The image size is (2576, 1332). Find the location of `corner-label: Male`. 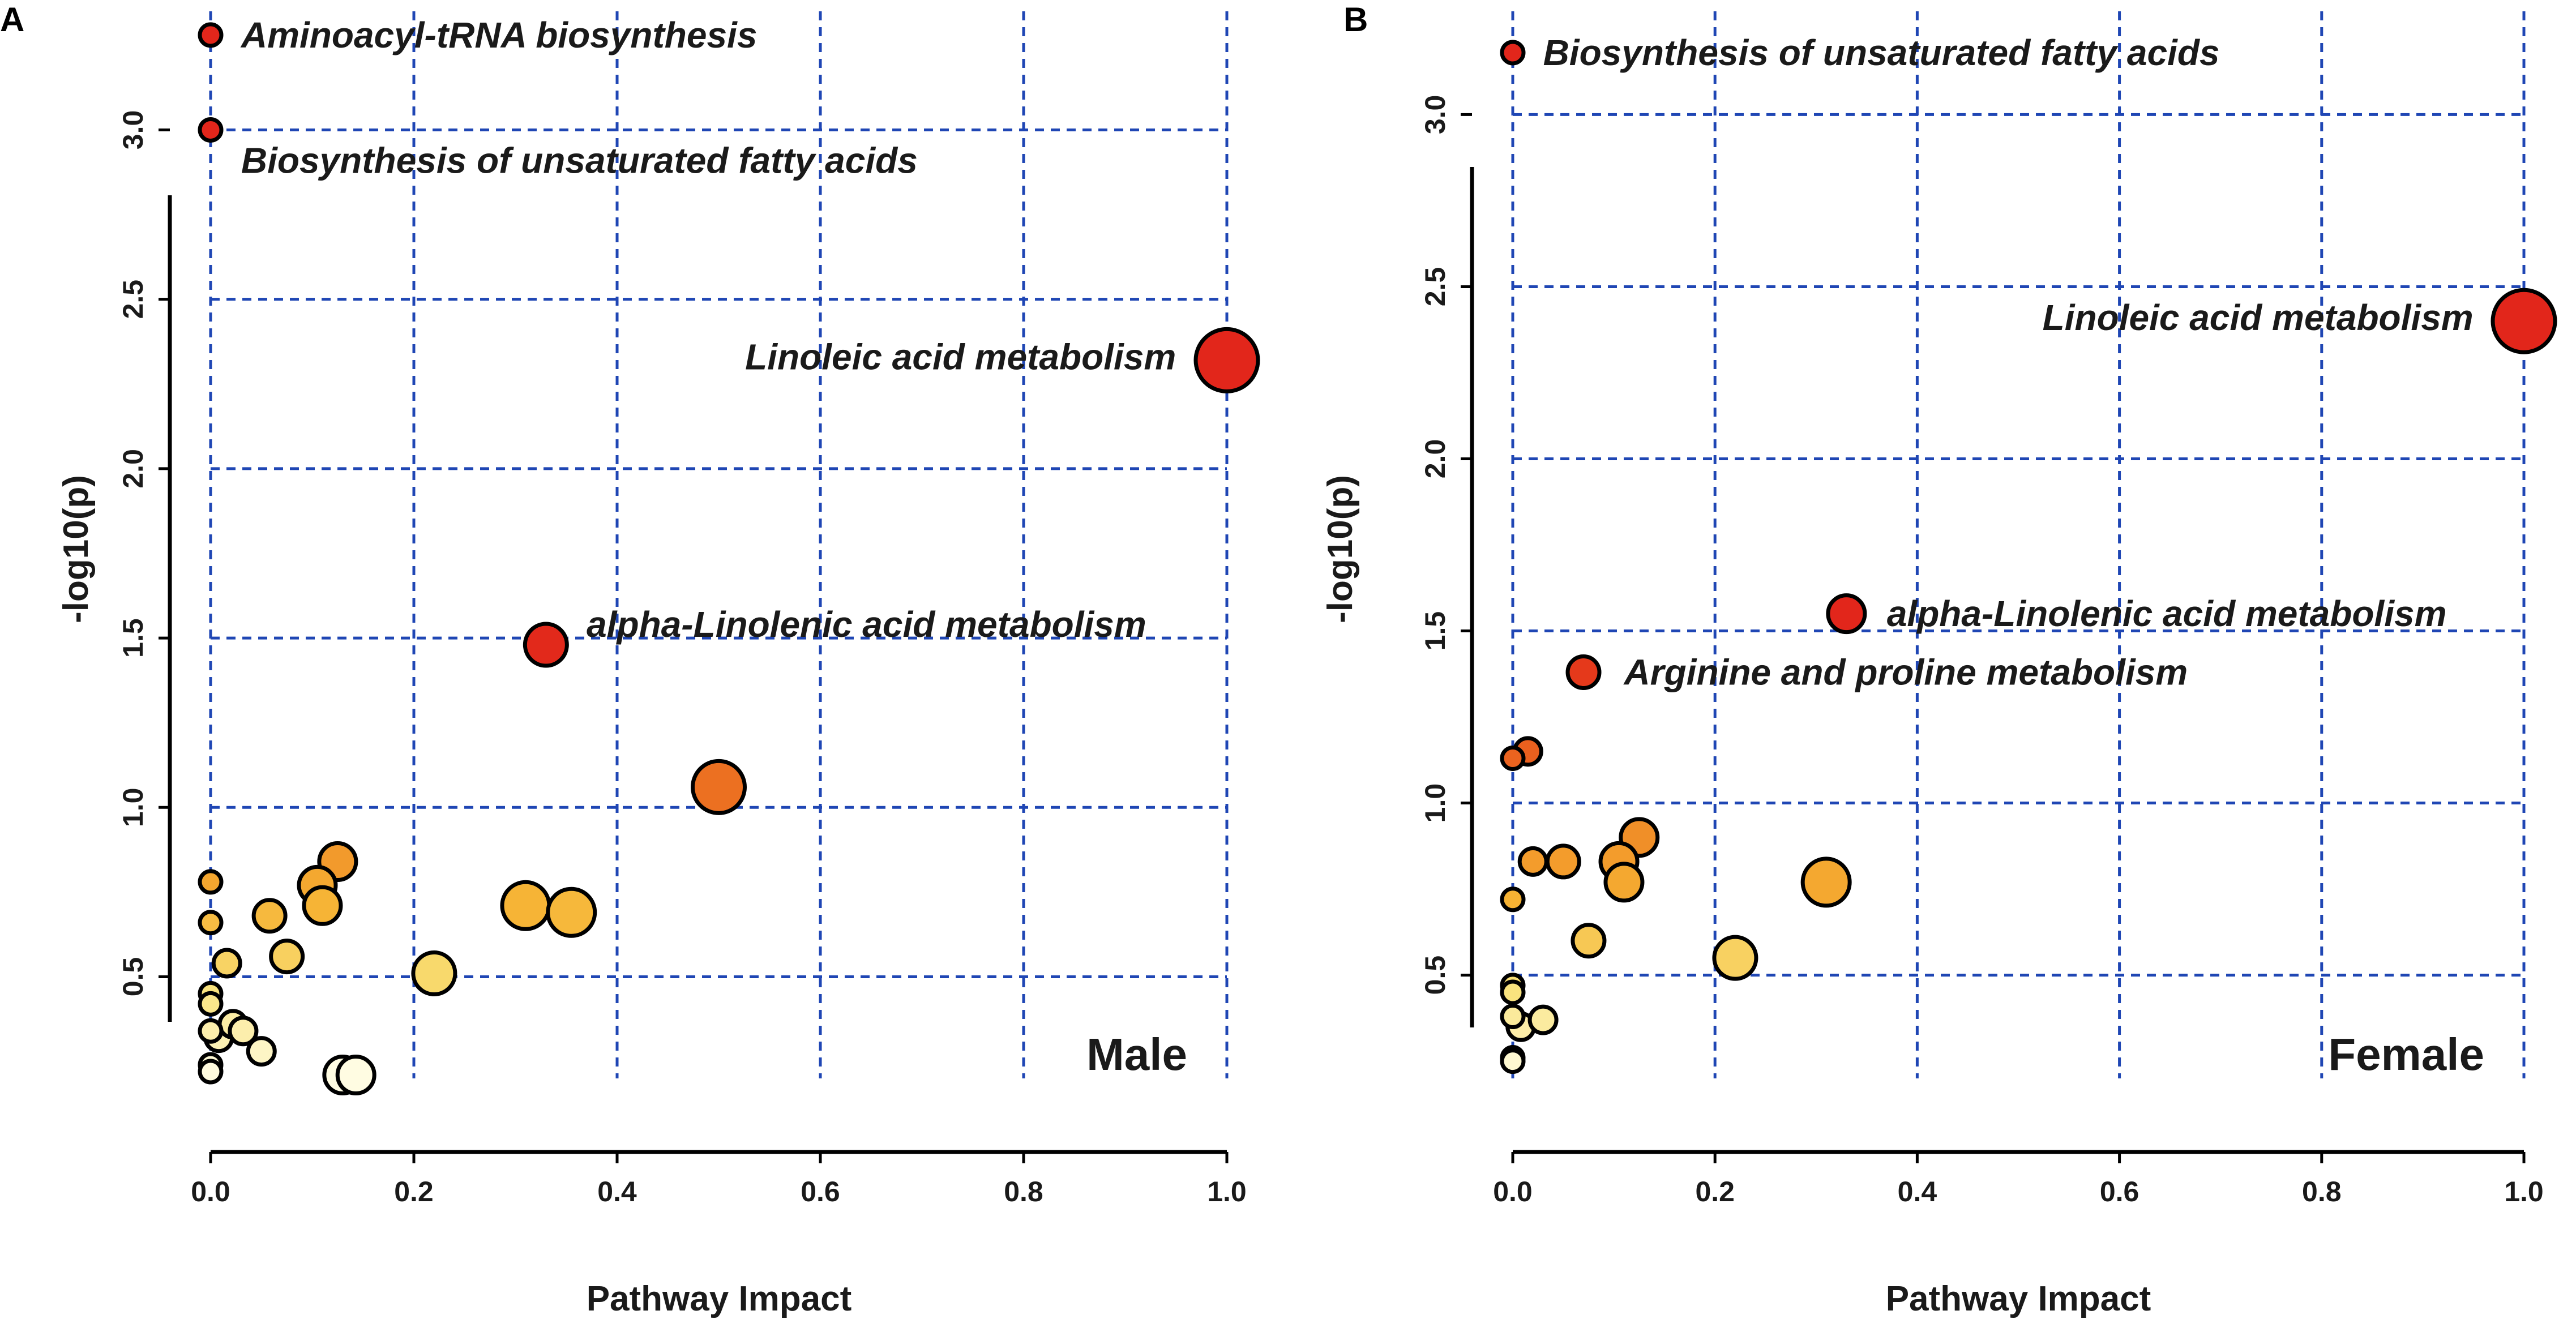

corner-label: Male is located at coordinates (1136, 1054).